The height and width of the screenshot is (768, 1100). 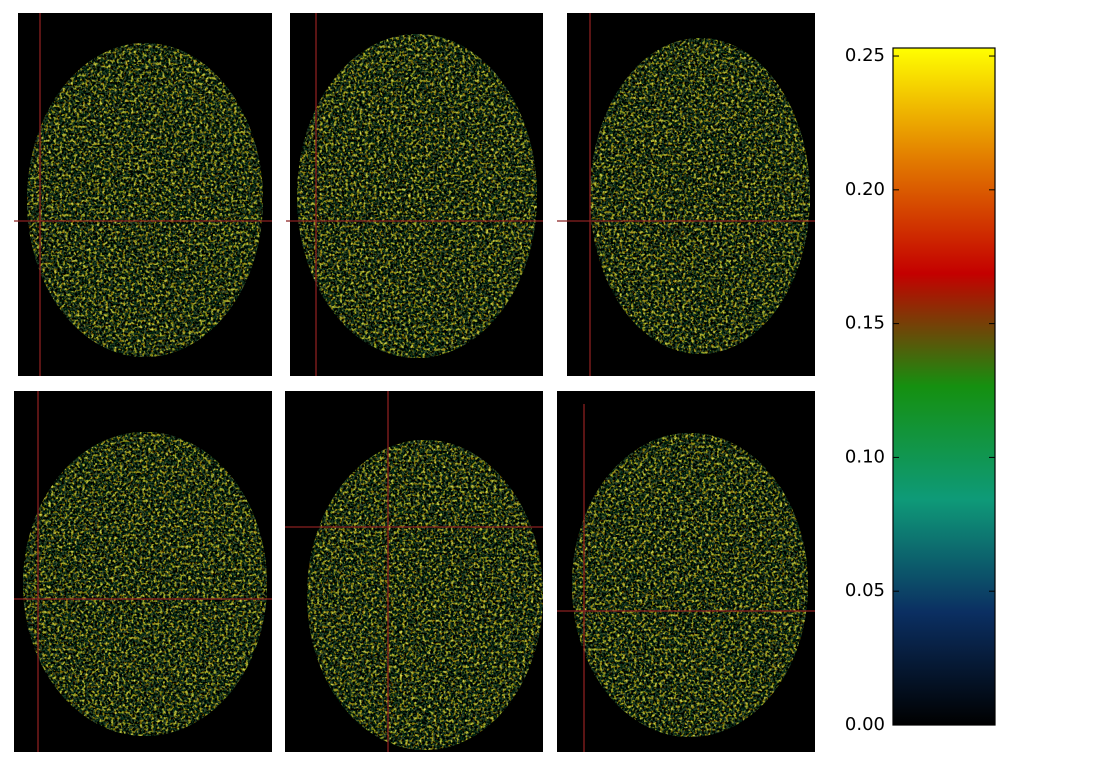 What do you see at coordinates (865, 590) in the screenshot?
I see `tick-label: 0.05` at bounding box center [865, 590].